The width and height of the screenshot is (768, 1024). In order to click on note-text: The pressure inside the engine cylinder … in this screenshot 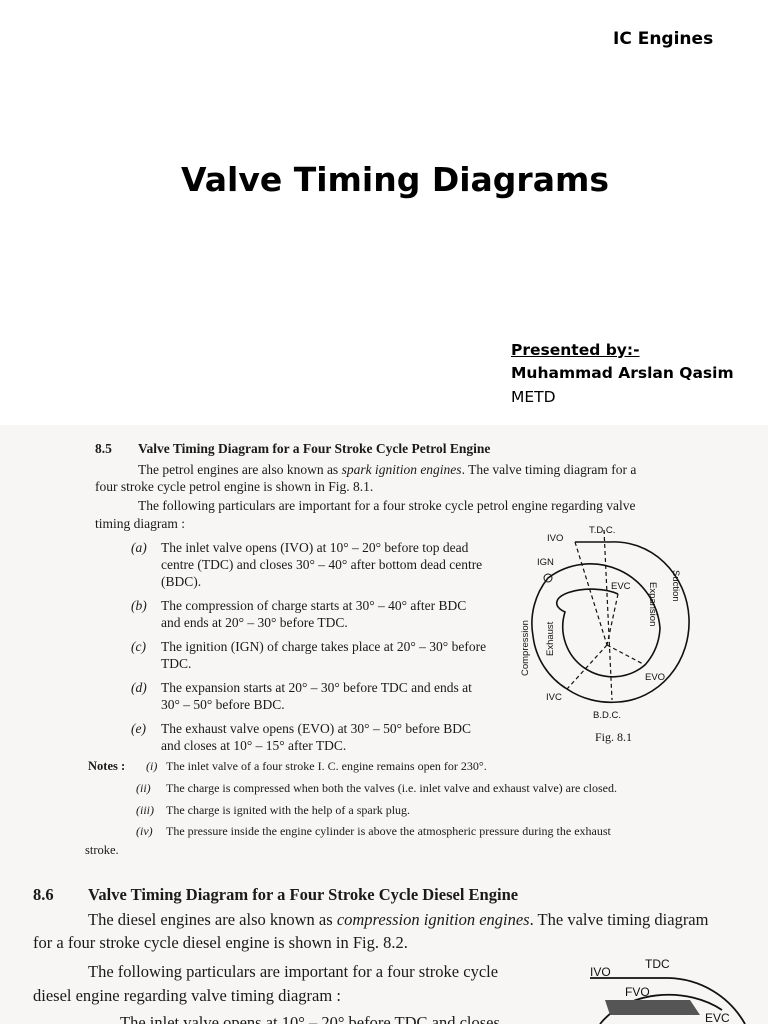, I will do `click(388, 831)`.